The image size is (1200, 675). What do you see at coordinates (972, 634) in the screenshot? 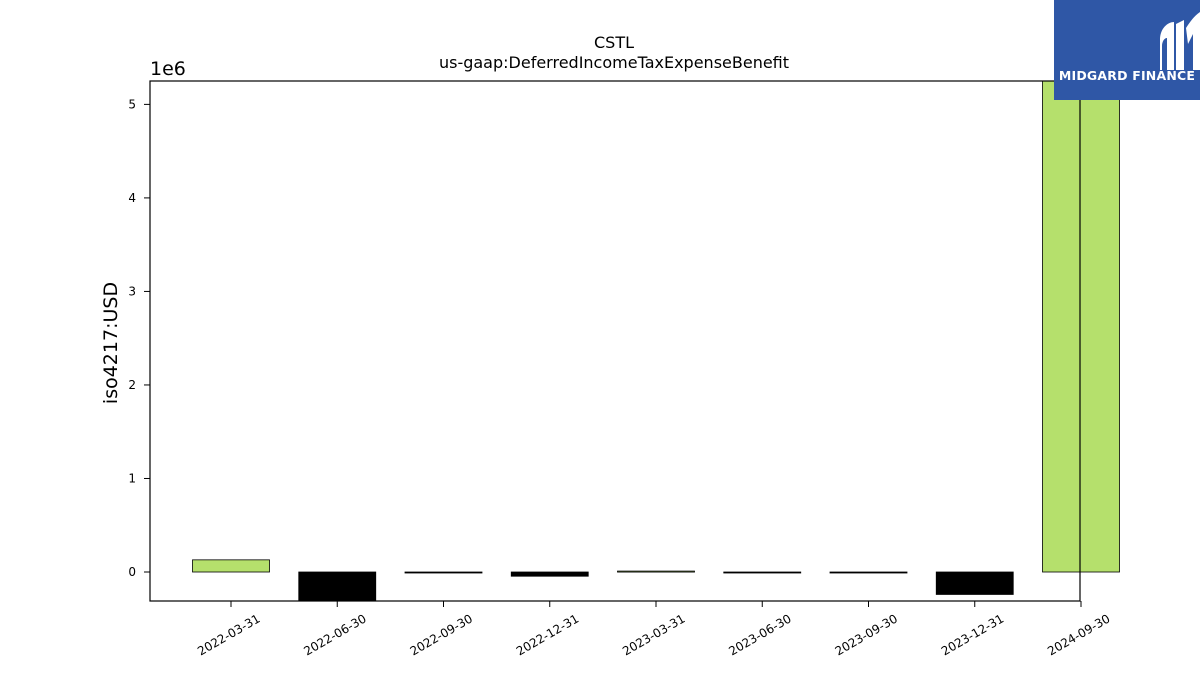
I see `x-tick-label: 2023-12-31` at bounding box center [972, 634].